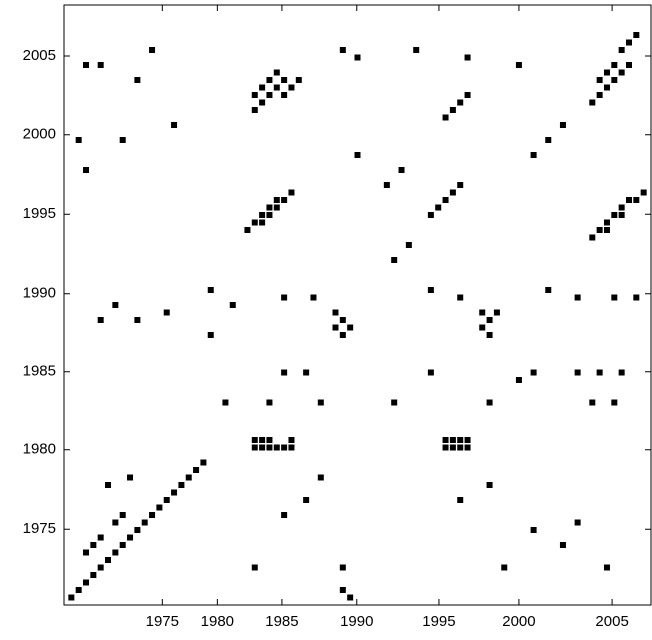 This screenshot has height=640, width=652. Describe the element at coordinates (162, 621) in the screenshot. I see `x-tick-label: 1975` at that location.